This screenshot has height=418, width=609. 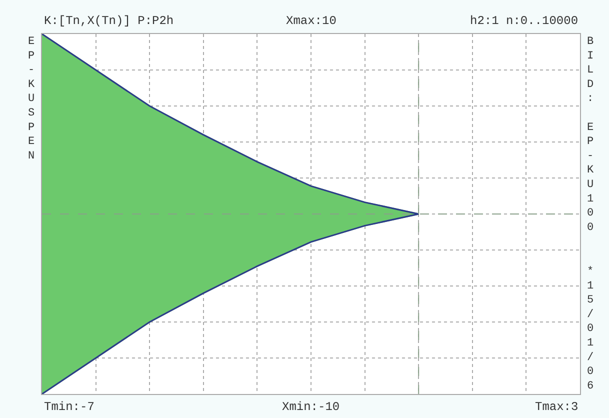 What do you see at coordinates (556, 407) in the screenshot?
I see `text: Tmax:3` at bounding box center [556, 407].